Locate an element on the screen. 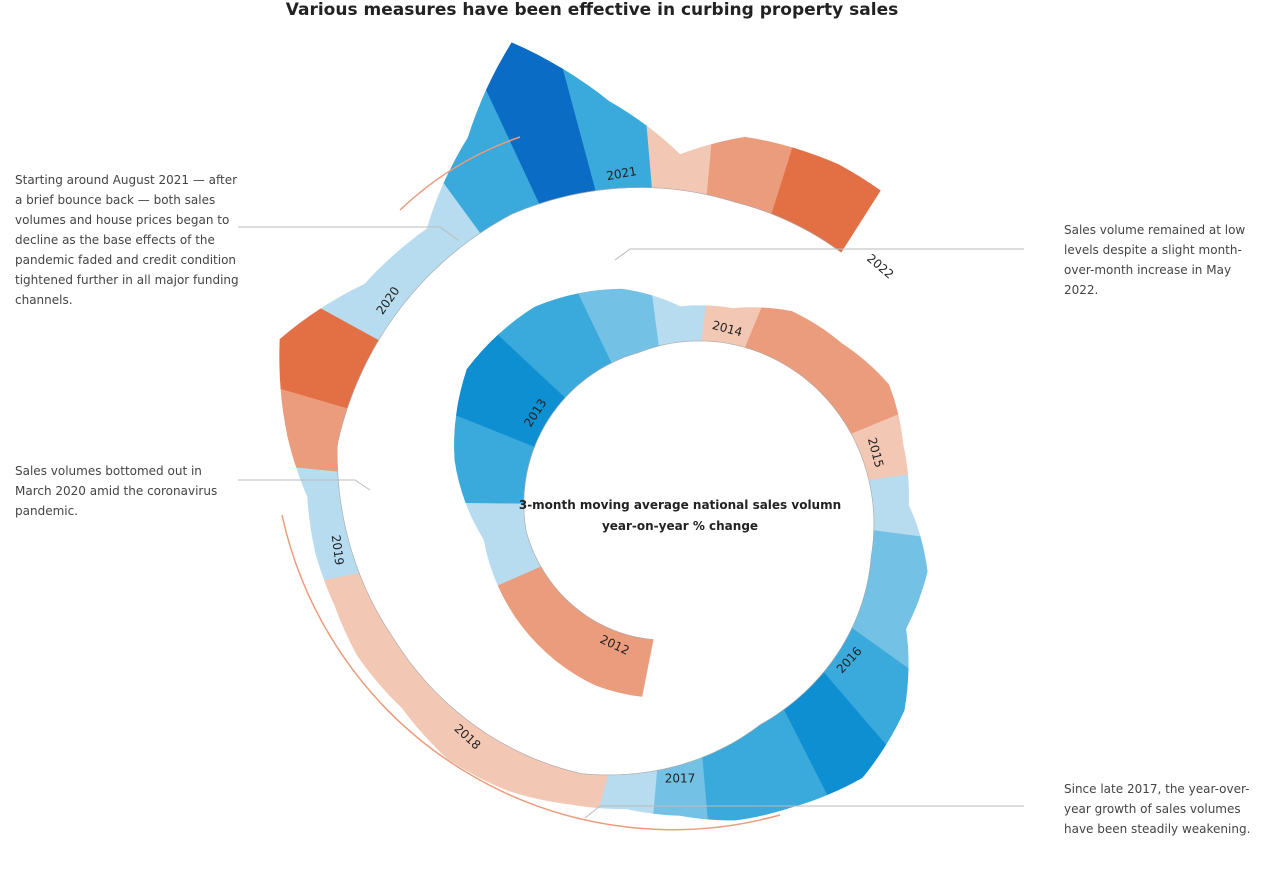 Image resolution: width=1284 pixels, height=869 pixels. year-label: 2022 is located at coordinates (880, 266).